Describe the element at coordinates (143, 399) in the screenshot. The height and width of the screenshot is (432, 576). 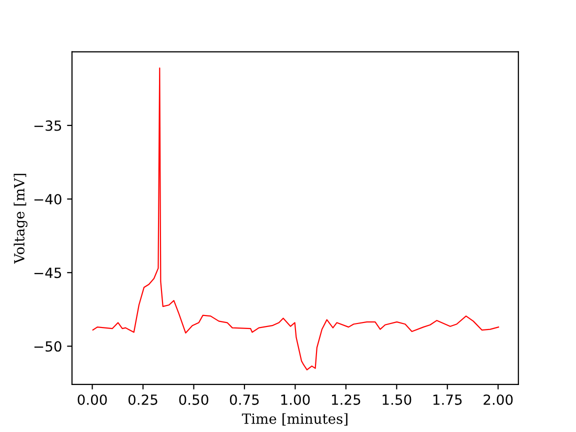
I see `x-tick-label: 0.25` at that location.